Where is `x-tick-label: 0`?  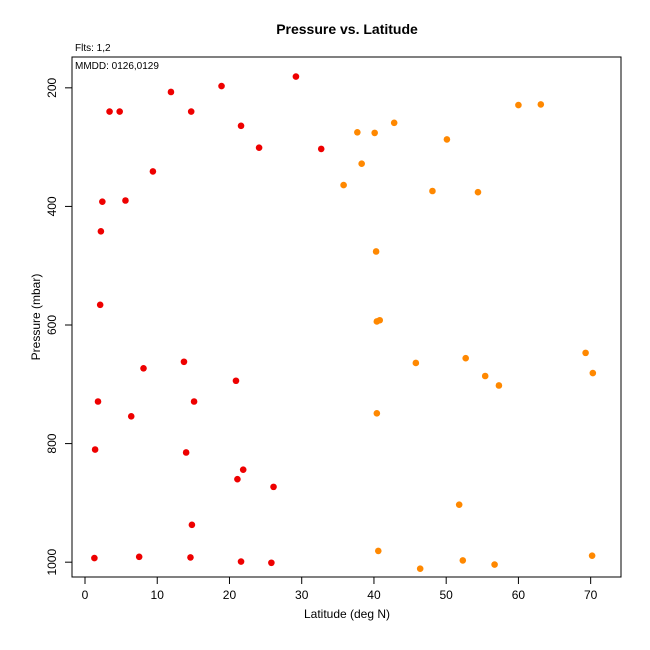 x-tick-label: 0 is located at coordinates (85, 595).